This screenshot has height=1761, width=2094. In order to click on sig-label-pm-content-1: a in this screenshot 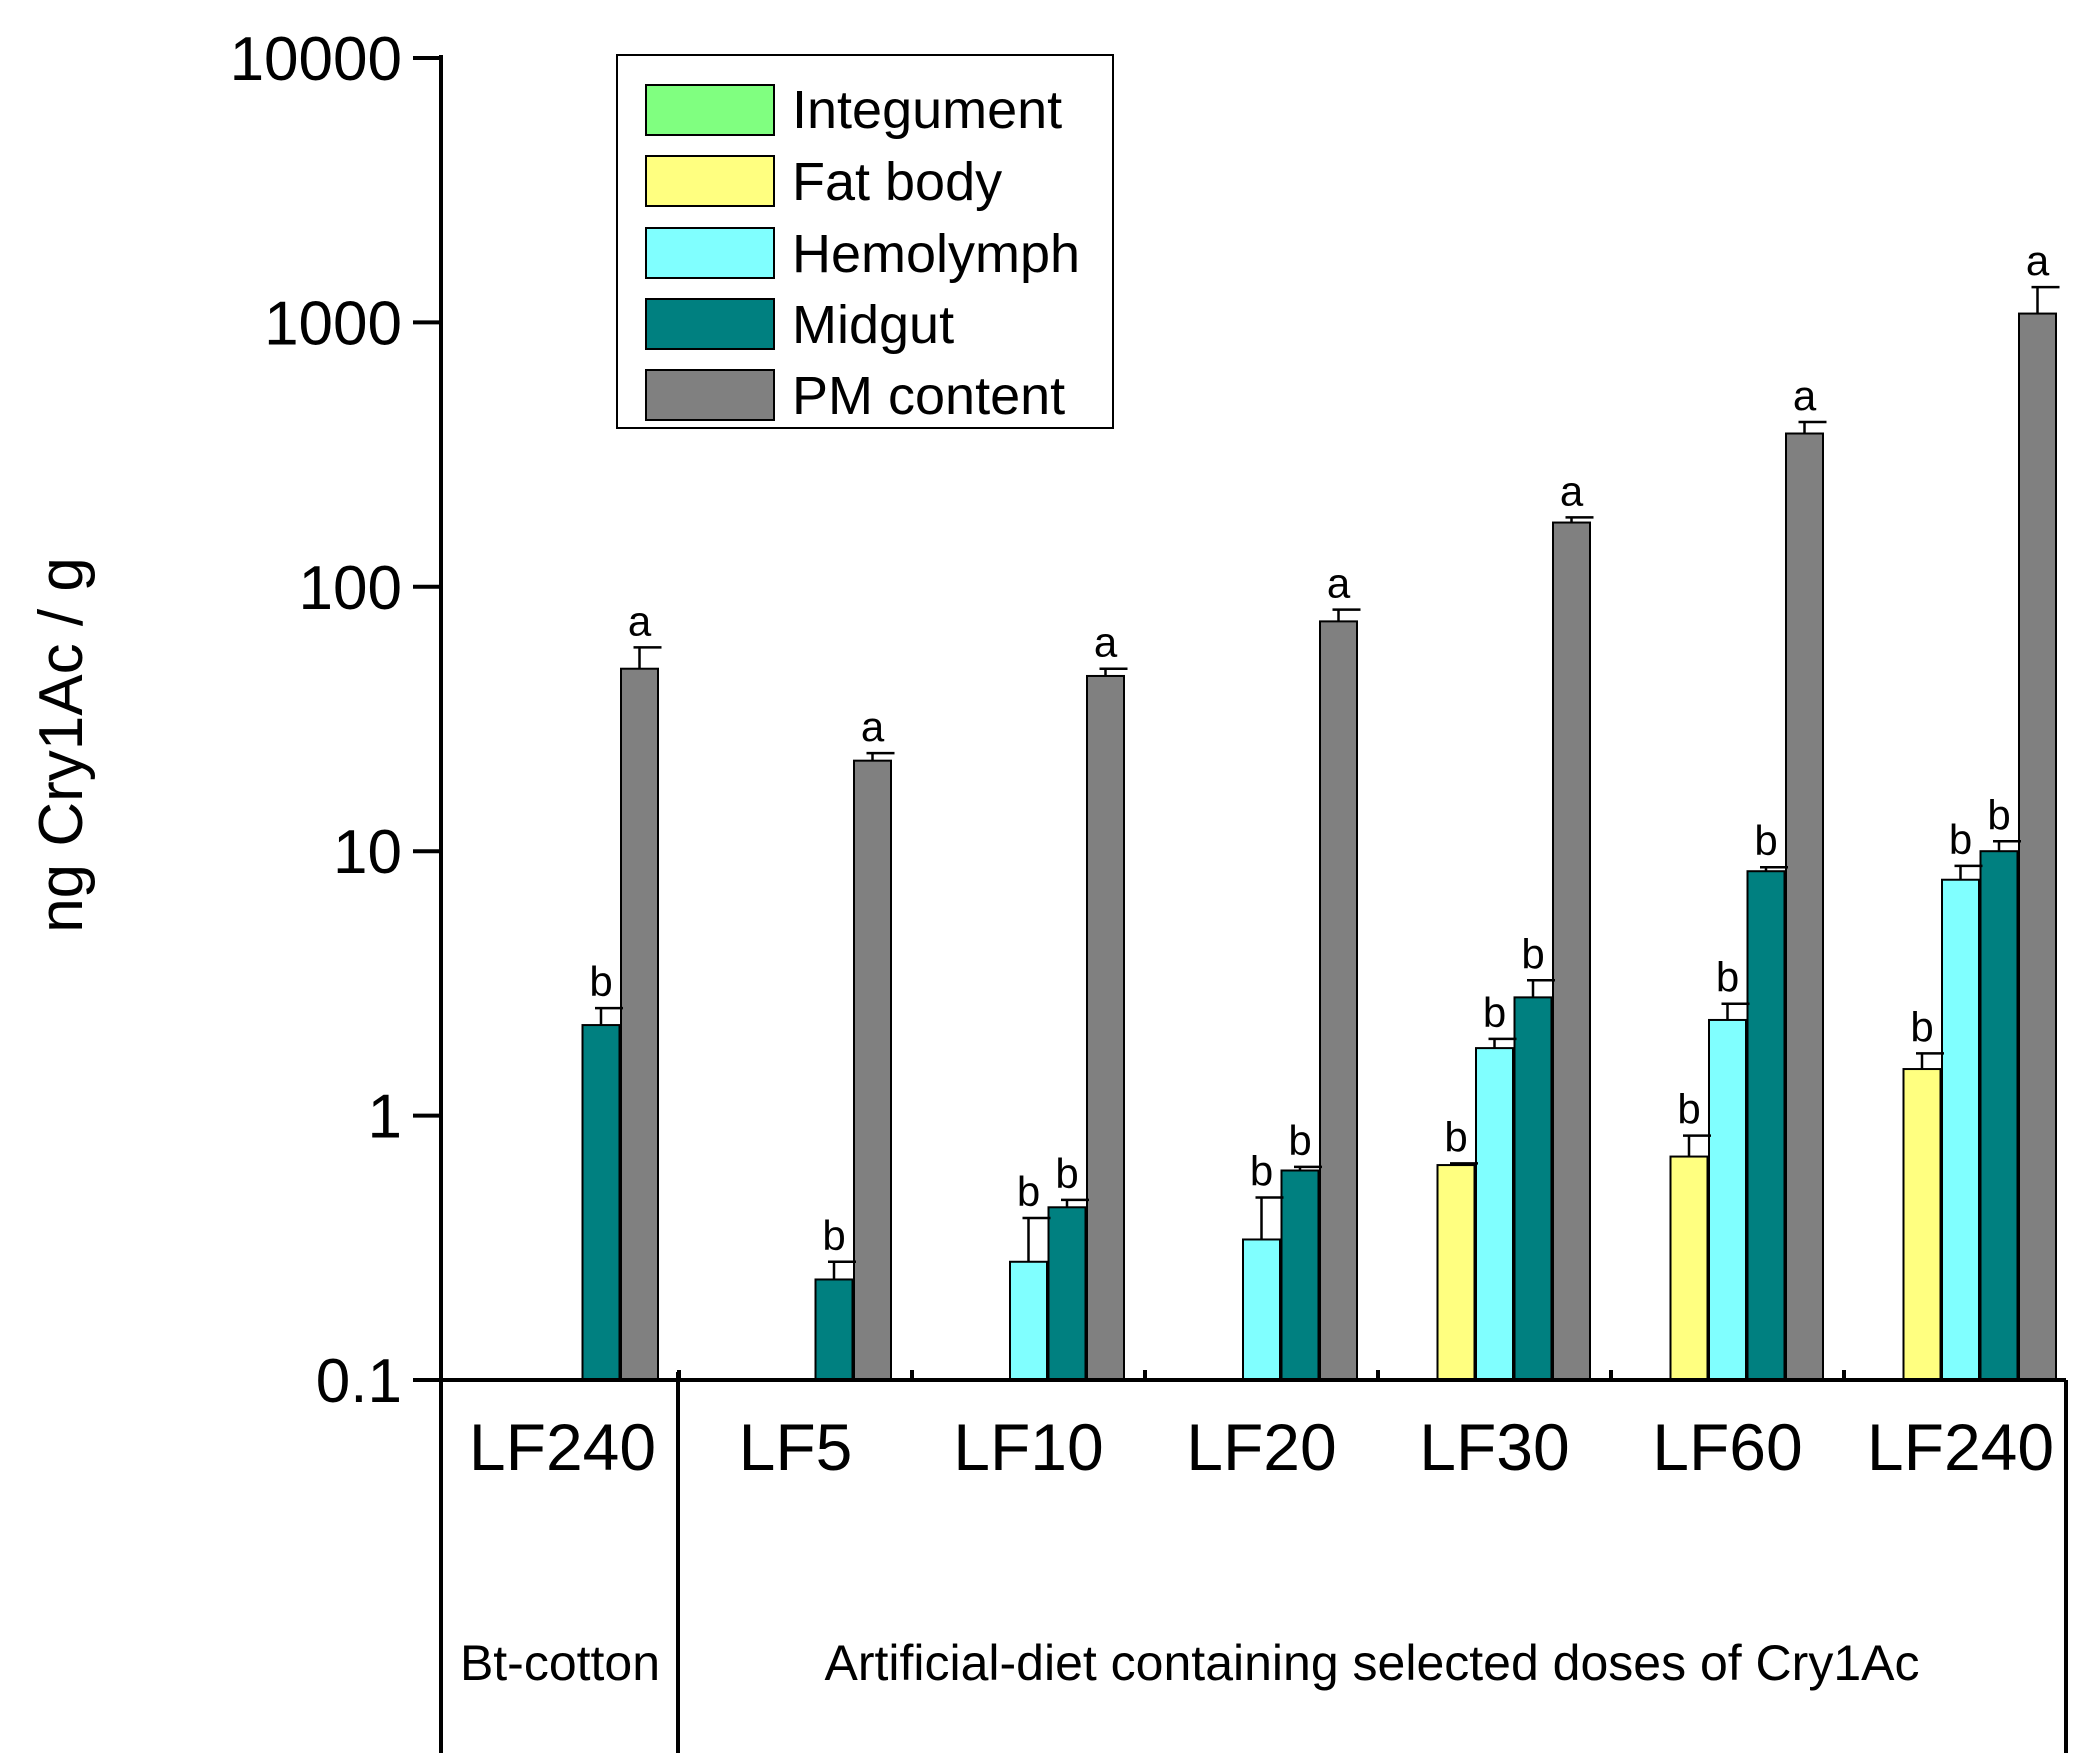, I will do `click(873, 726)`.